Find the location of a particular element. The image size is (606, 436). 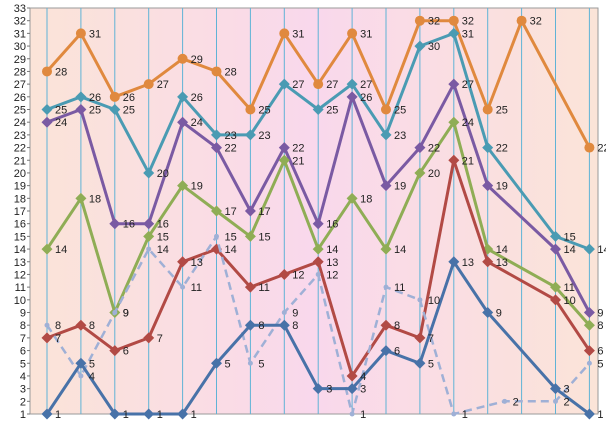

y-tick-label: 7 is located at coordinates (23, 339).